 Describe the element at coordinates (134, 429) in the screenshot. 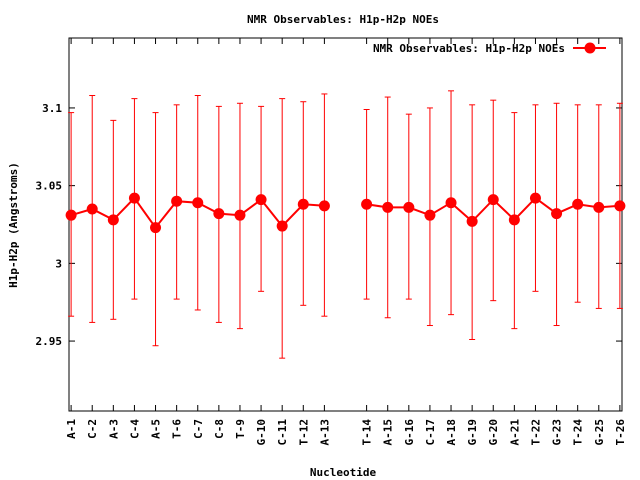

I see `x-tick-label: C-4` at that location.